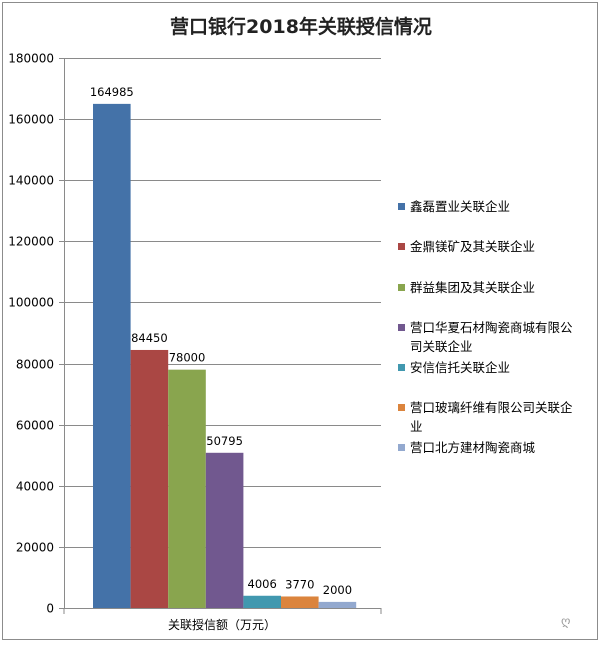 Image resolution: width=602 pixels, height=645 pixels. I want to click on legend-label: 安信信托关联企业, so click(460, 367).